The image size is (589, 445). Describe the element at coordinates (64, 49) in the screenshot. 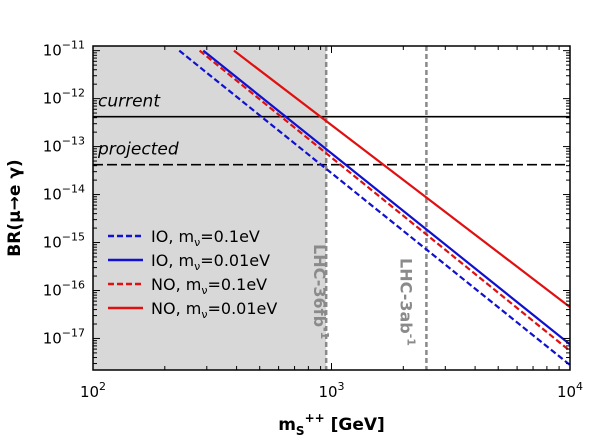

I see `y-tick-label: 10−11` at that location.